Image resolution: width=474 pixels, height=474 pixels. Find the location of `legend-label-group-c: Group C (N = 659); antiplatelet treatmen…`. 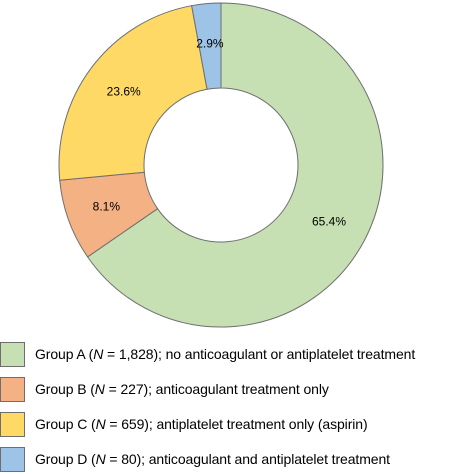

legend-label-group-c: Group C (N = 659); antiplatelet treatmen… is located at coordinates (201, 424).